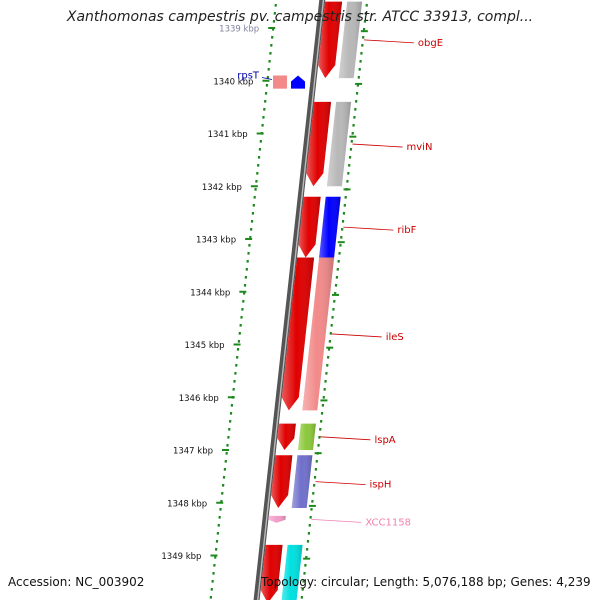 Image resolution: width=600 pixels, height=600 pixels. Describe the element at coordinates (222, 188) in the screenshot. I see `tick-label-1342: 1342 kbp` at that location.